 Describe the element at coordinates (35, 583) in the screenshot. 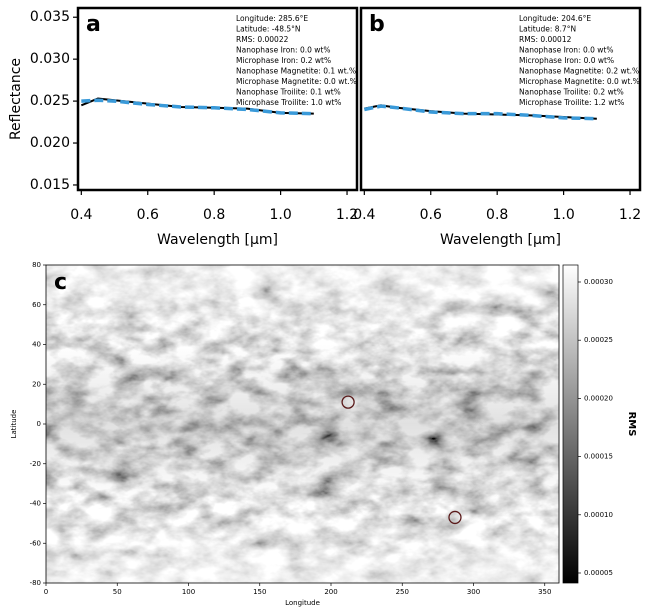

I see `y-tick-label: -80` at that location.